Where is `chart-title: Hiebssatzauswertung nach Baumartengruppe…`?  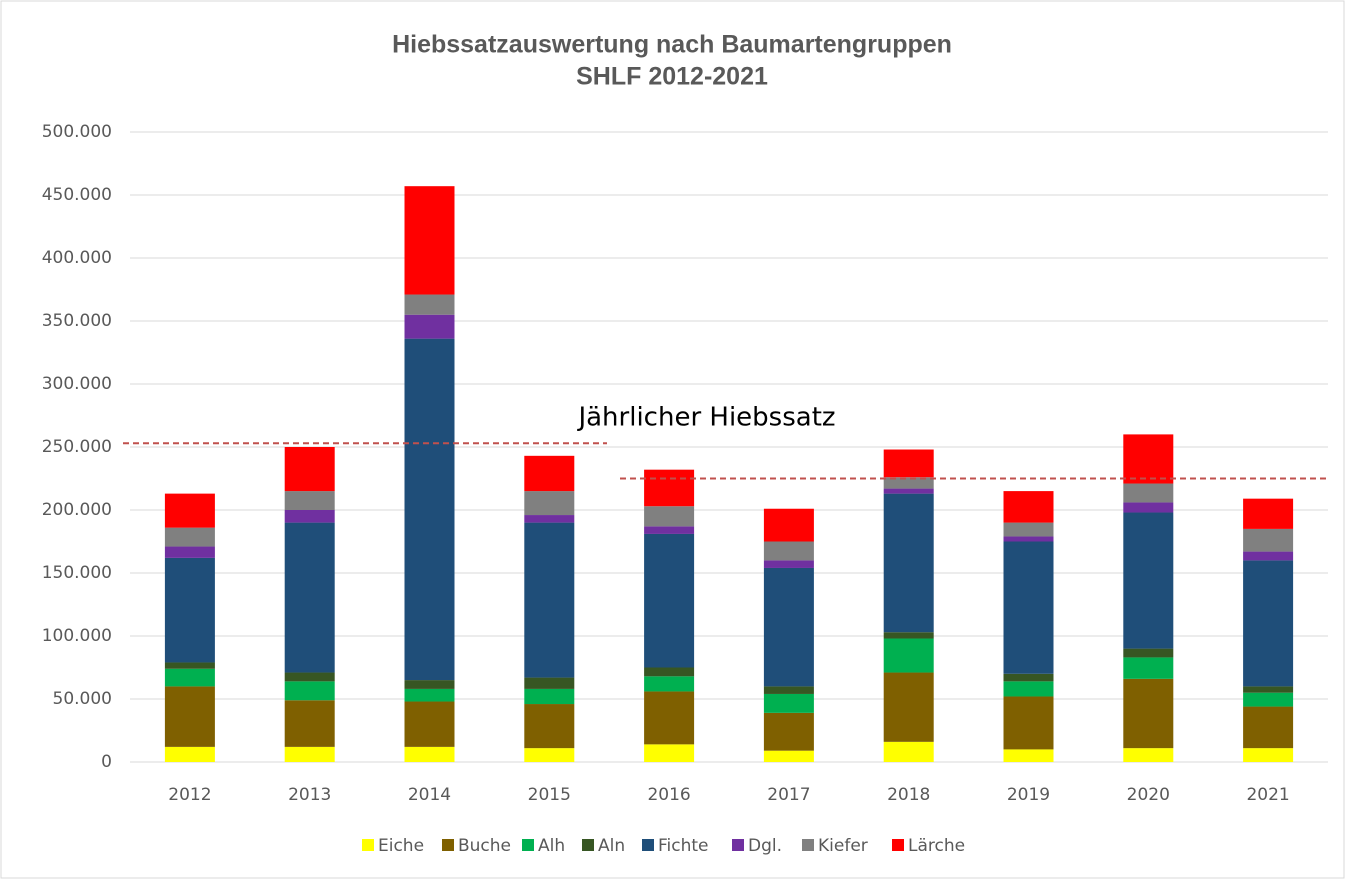 chart-title: Hiebssatzauswertung nach Baumartengruppe… is located at coordinates (672, 45).